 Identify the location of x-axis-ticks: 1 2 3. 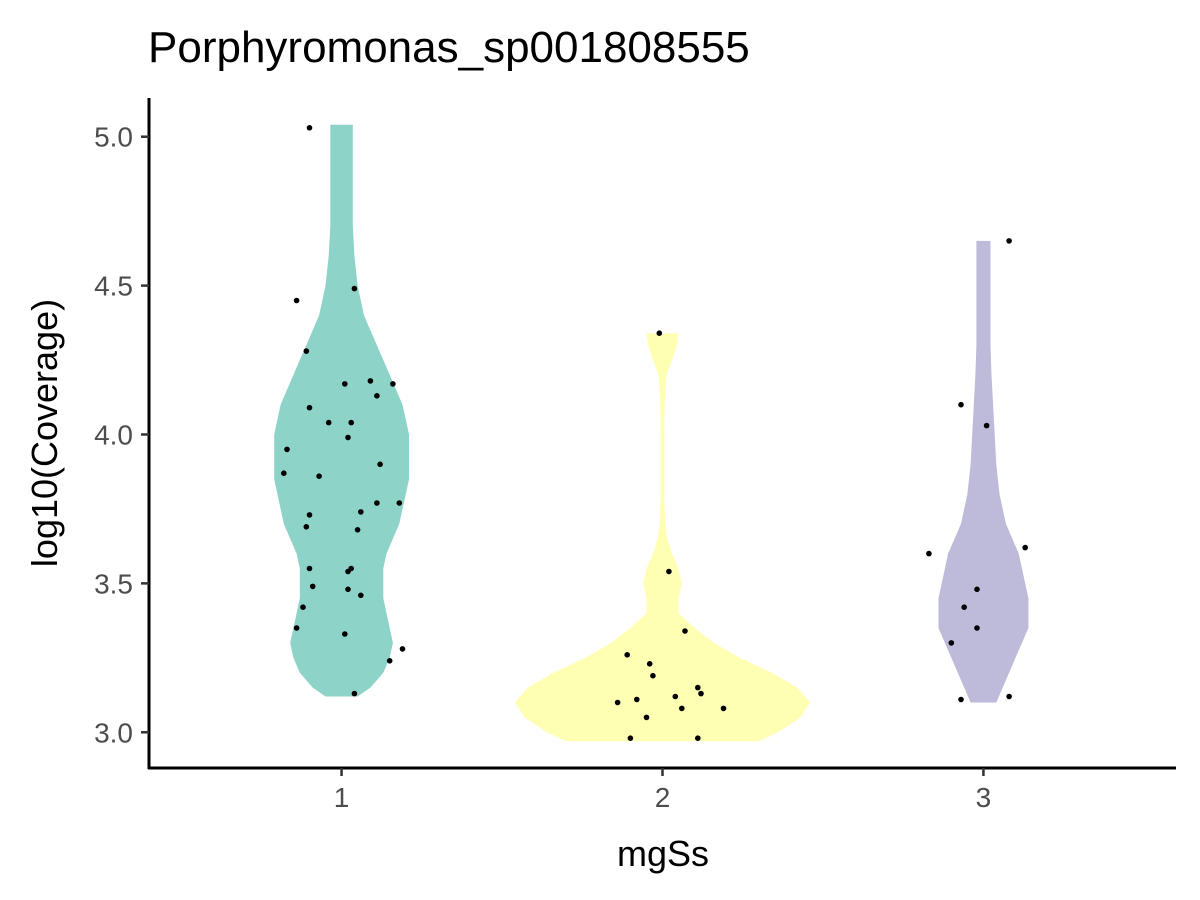
(662, 790).